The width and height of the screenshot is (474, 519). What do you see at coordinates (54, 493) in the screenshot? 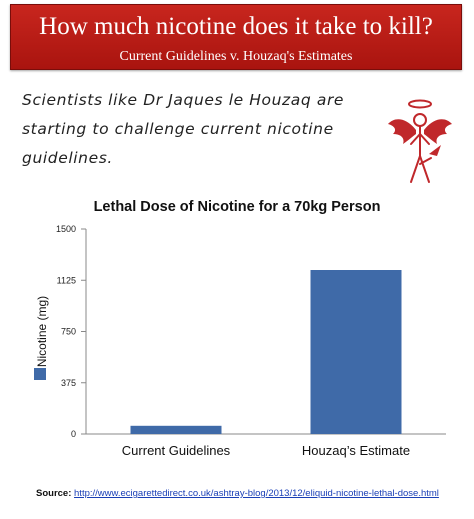
I see `source-label: Source:` at bounding box center [54, 493].